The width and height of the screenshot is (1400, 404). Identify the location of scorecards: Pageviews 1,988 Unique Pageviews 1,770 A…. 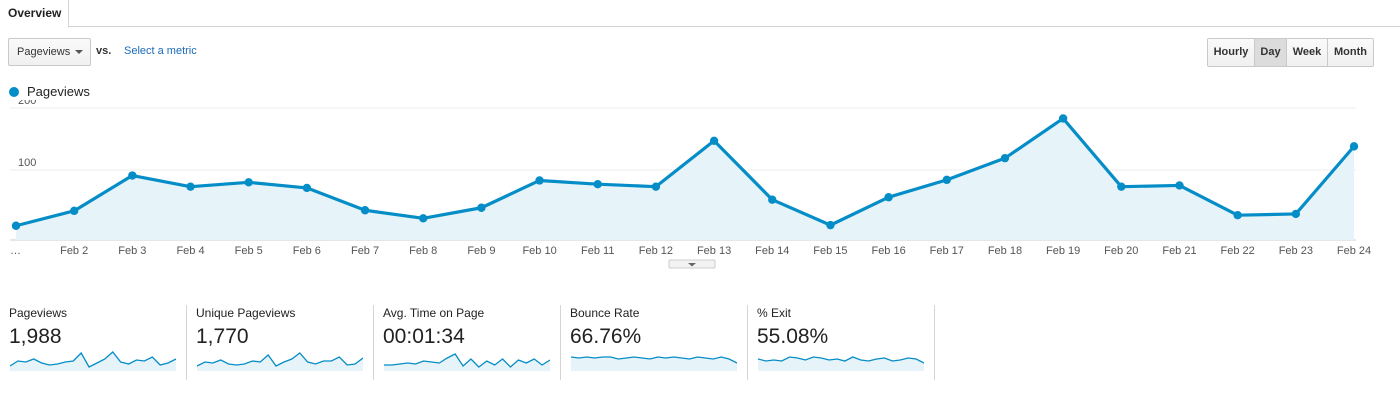
(467, 342).